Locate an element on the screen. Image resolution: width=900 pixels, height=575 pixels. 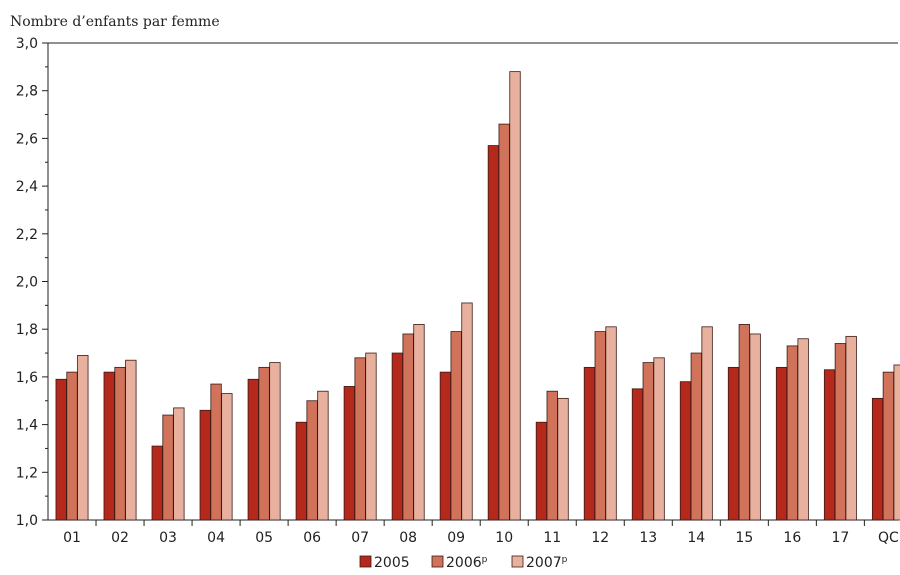
bar-2005-QC is located at coordinates (877, 459).